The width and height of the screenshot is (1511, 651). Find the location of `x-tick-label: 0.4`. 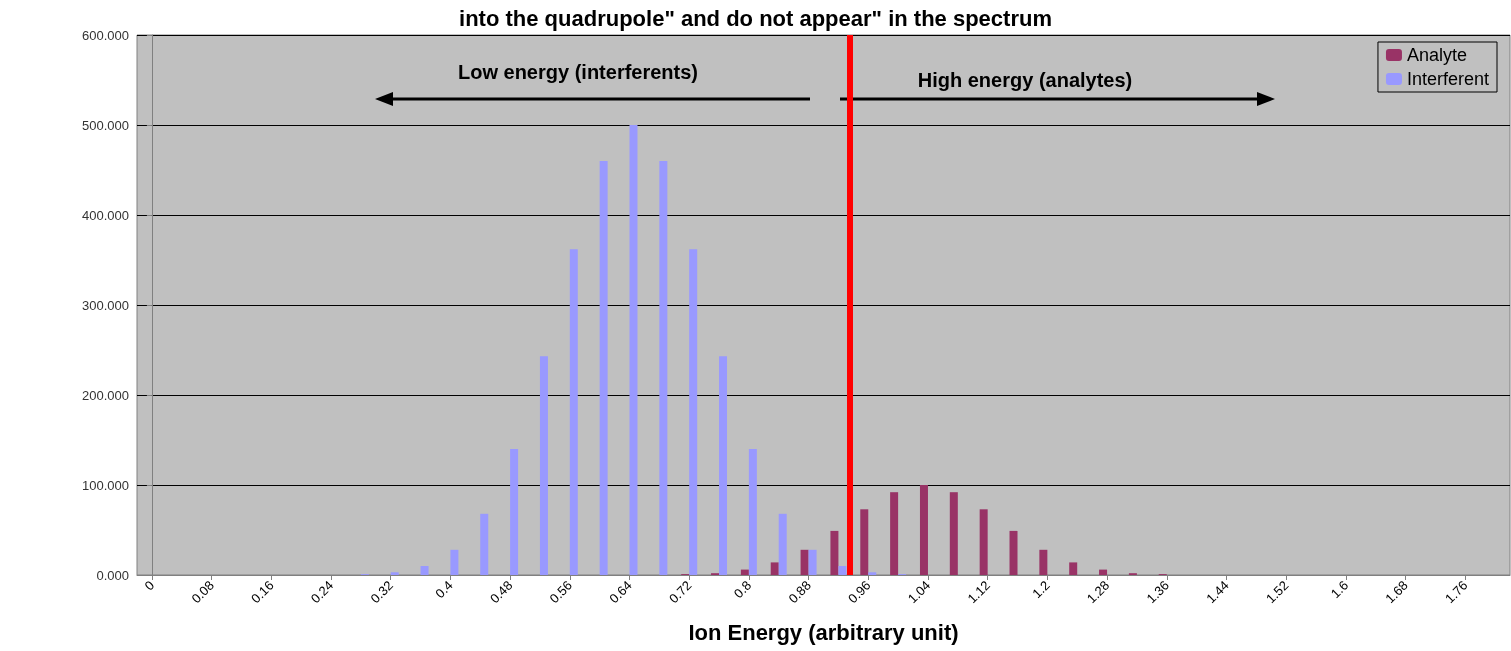

x-tick-label: 0.4 is located at coordinates (444, 589).